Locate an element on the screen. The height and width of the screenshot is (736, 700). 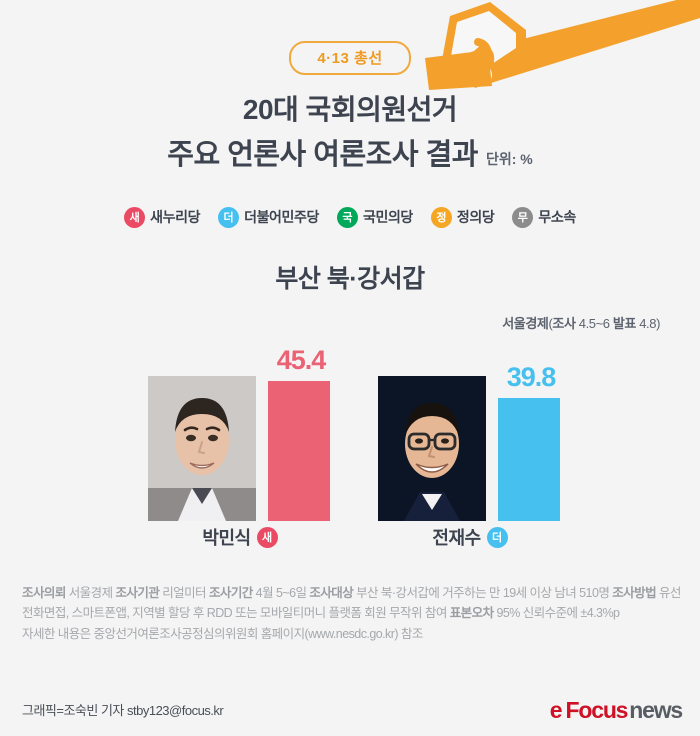
note-label-method: 조사방법 is located at coordinates (634, 593).